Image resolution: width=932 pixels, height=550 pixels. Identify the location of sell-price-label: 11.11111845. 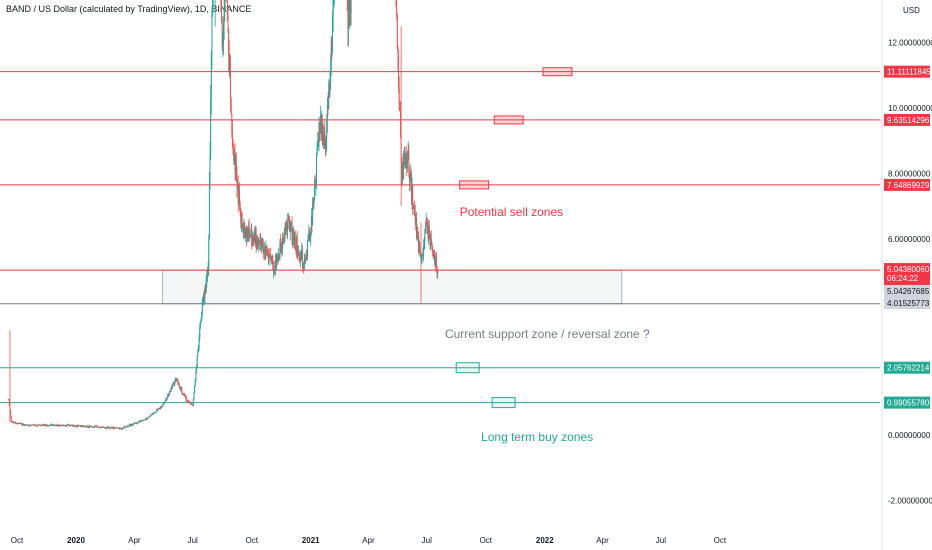
(909, 72).